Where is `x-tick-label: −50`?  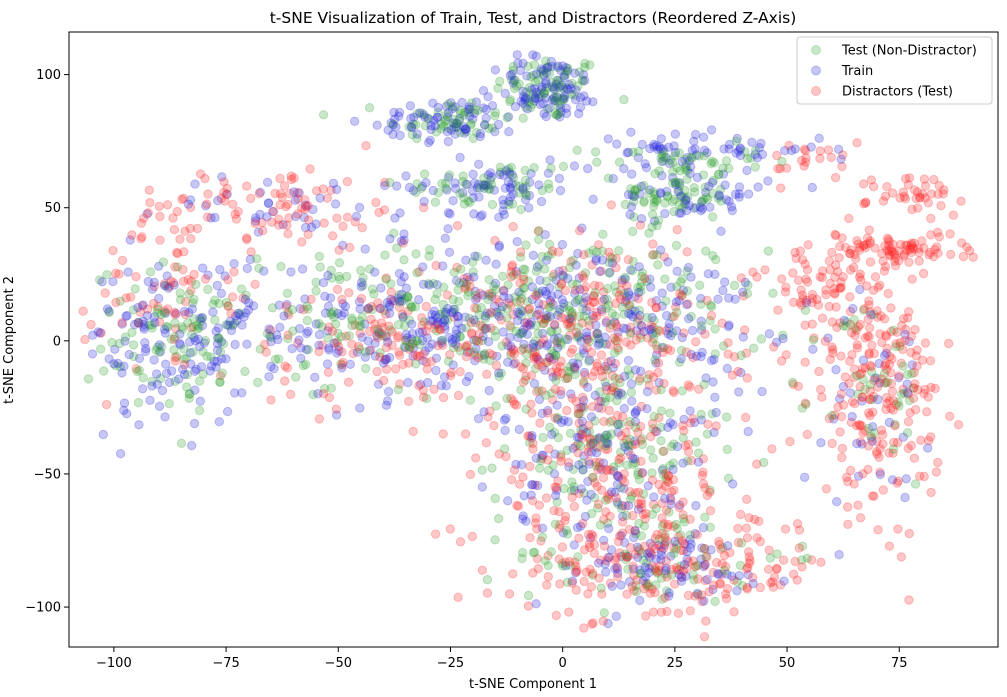 x-tick-label: −50 is located at coordinates (338, 663).